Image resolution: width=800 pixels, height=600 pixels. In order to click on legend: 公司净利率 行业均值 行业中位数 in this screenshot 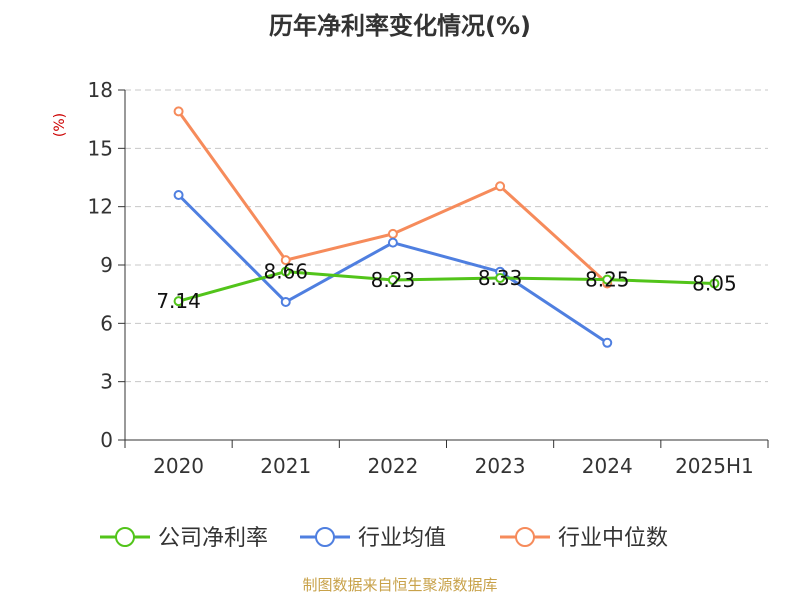, I will do `click(384, 538)`.